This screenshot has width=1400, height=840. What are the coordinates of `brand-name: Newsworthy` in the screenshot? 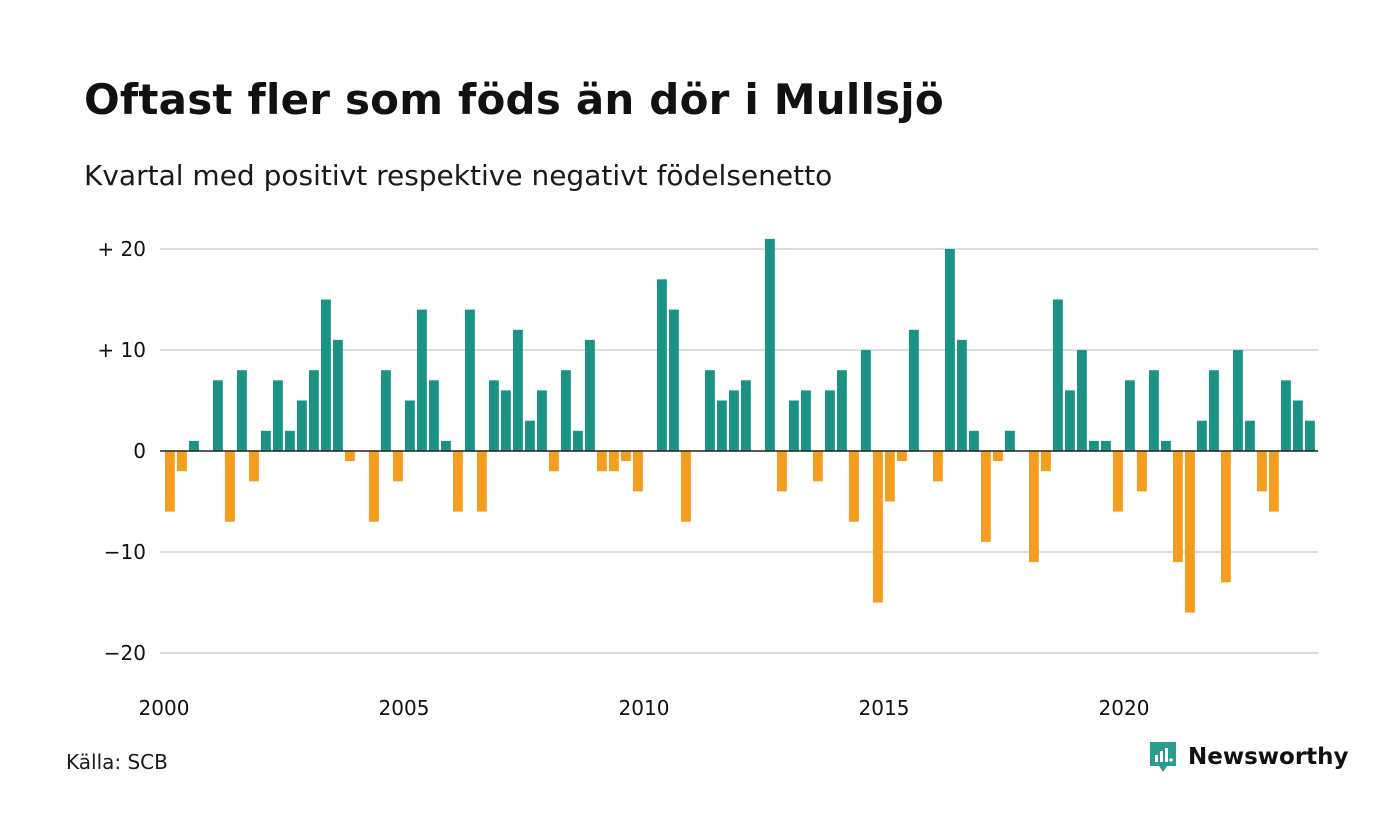 It's located at (1268, 757).